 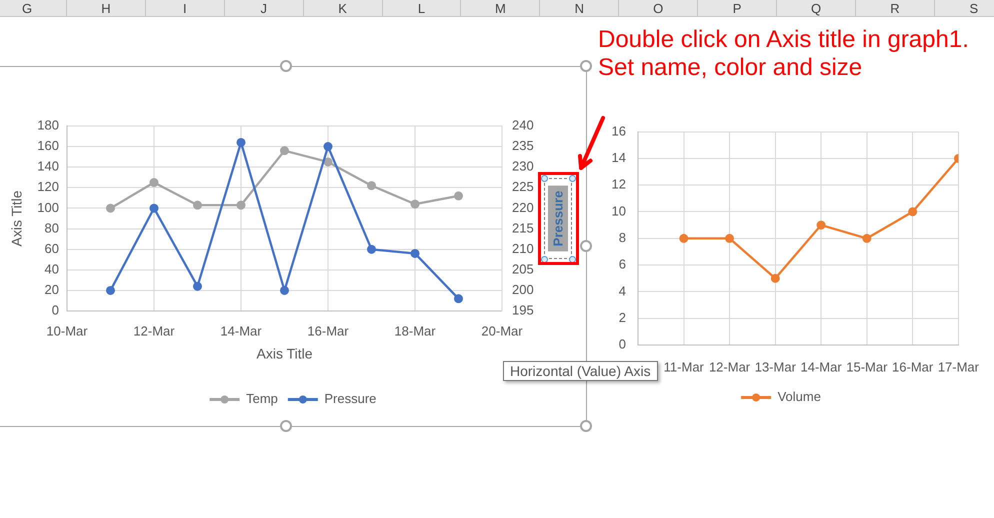 What do you see at coordinates (622, 317) in the screenshot?
I see `y-tick-label: 2` at bounding box center [622, 317].